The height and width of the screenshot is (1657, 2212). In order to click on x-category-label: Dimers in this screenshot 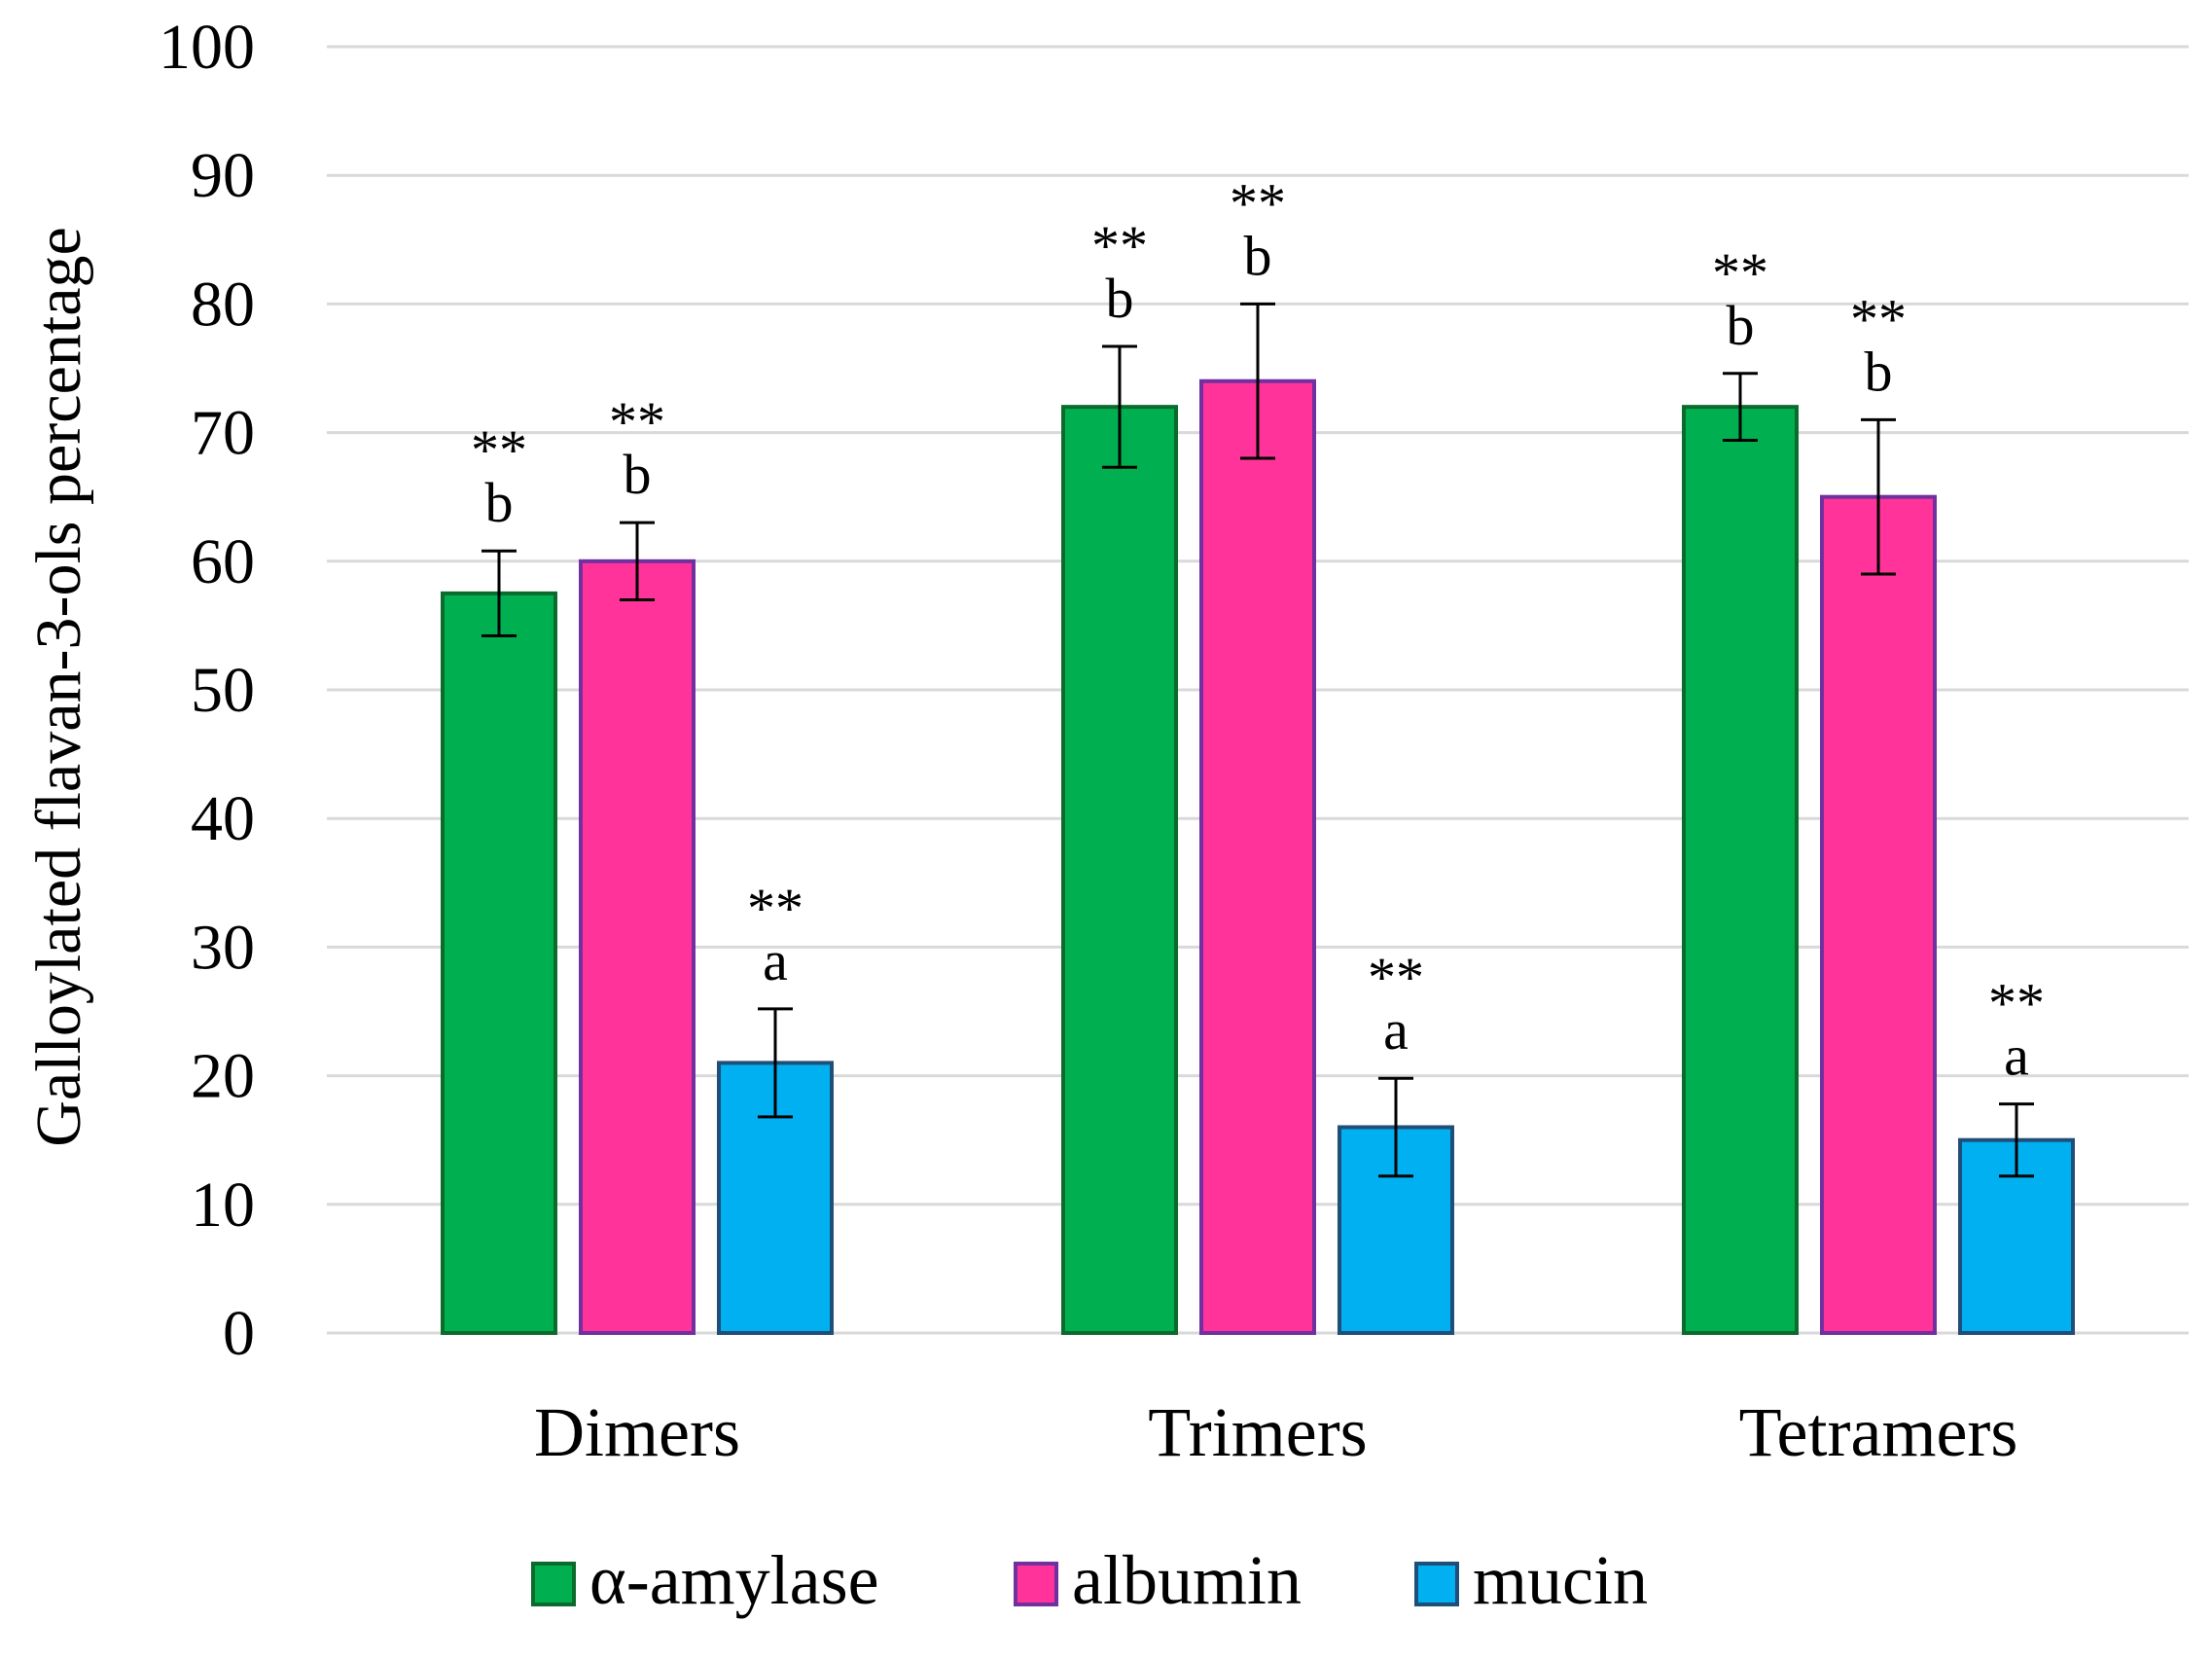, I will do `click(637, 1432)`.